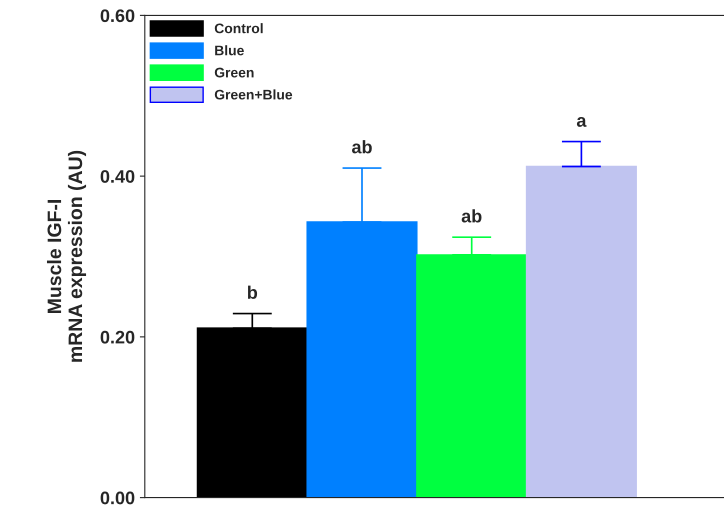 The image size is (724, 513). What do you see at coordinates (117, 15) in the screenshot?
I see `y-tick-label: 0.60` at bounding box center [117, 15].